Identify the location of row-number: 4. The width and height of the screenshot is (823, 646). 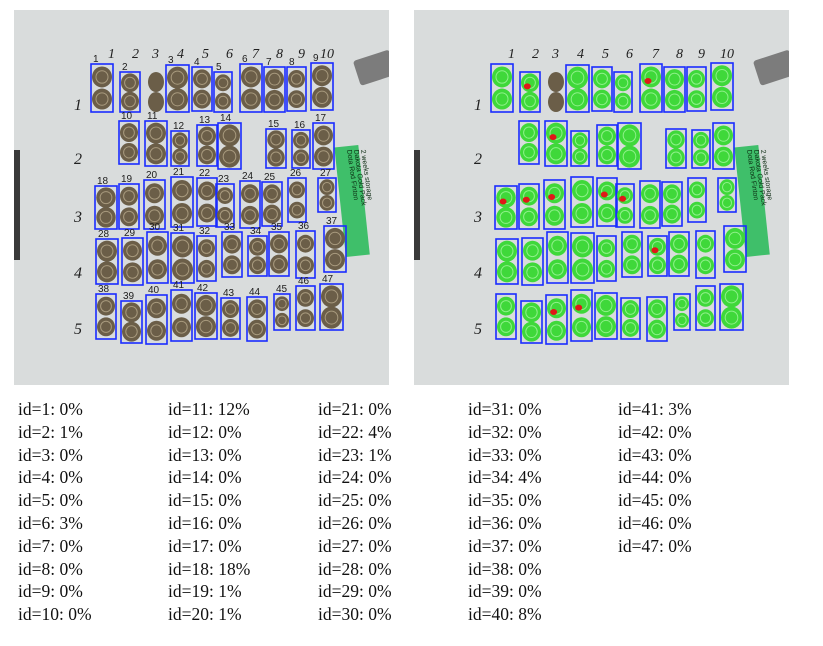
(78, 273).